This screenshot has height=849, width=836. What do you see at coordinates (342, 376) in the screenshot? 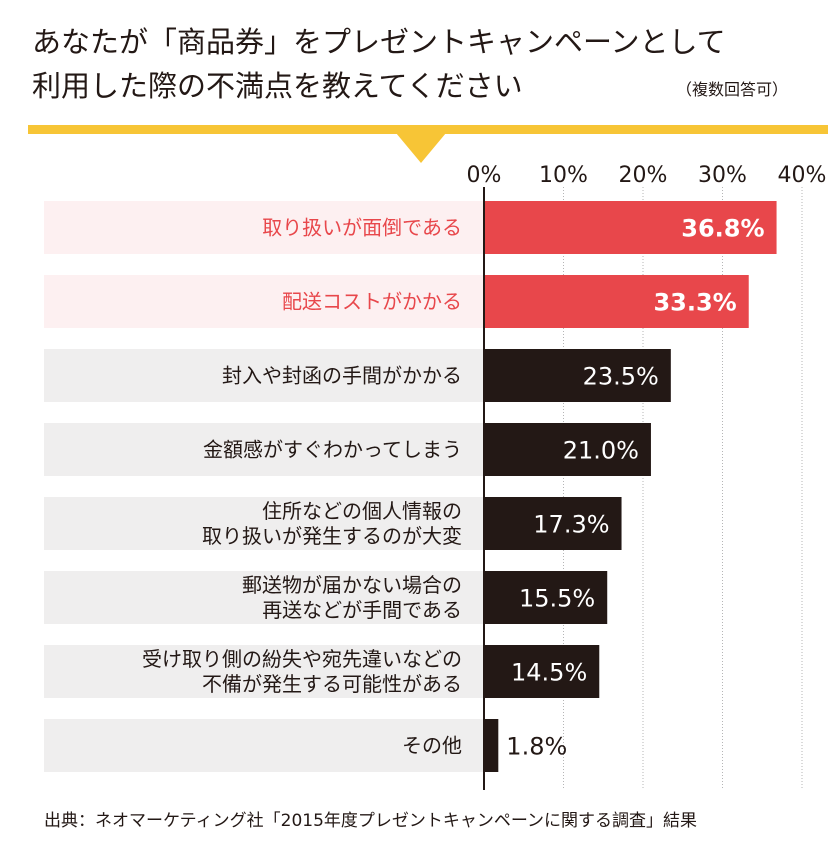
I see `category-label: 封入や封函の手間がかかる` at bounding box center [342, 376].